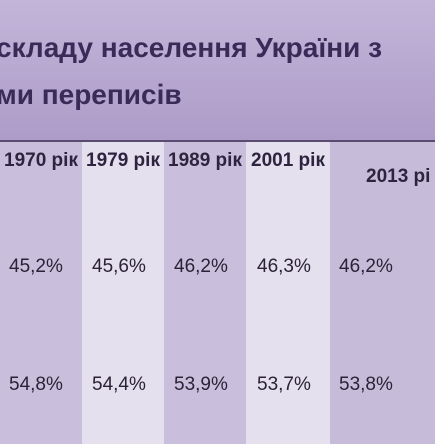 The height and width of the screenshot is (444, 435). Describe the element at coordinates (119, 266) in the screenshot. I see `table-cell: 45,6%` at that location.